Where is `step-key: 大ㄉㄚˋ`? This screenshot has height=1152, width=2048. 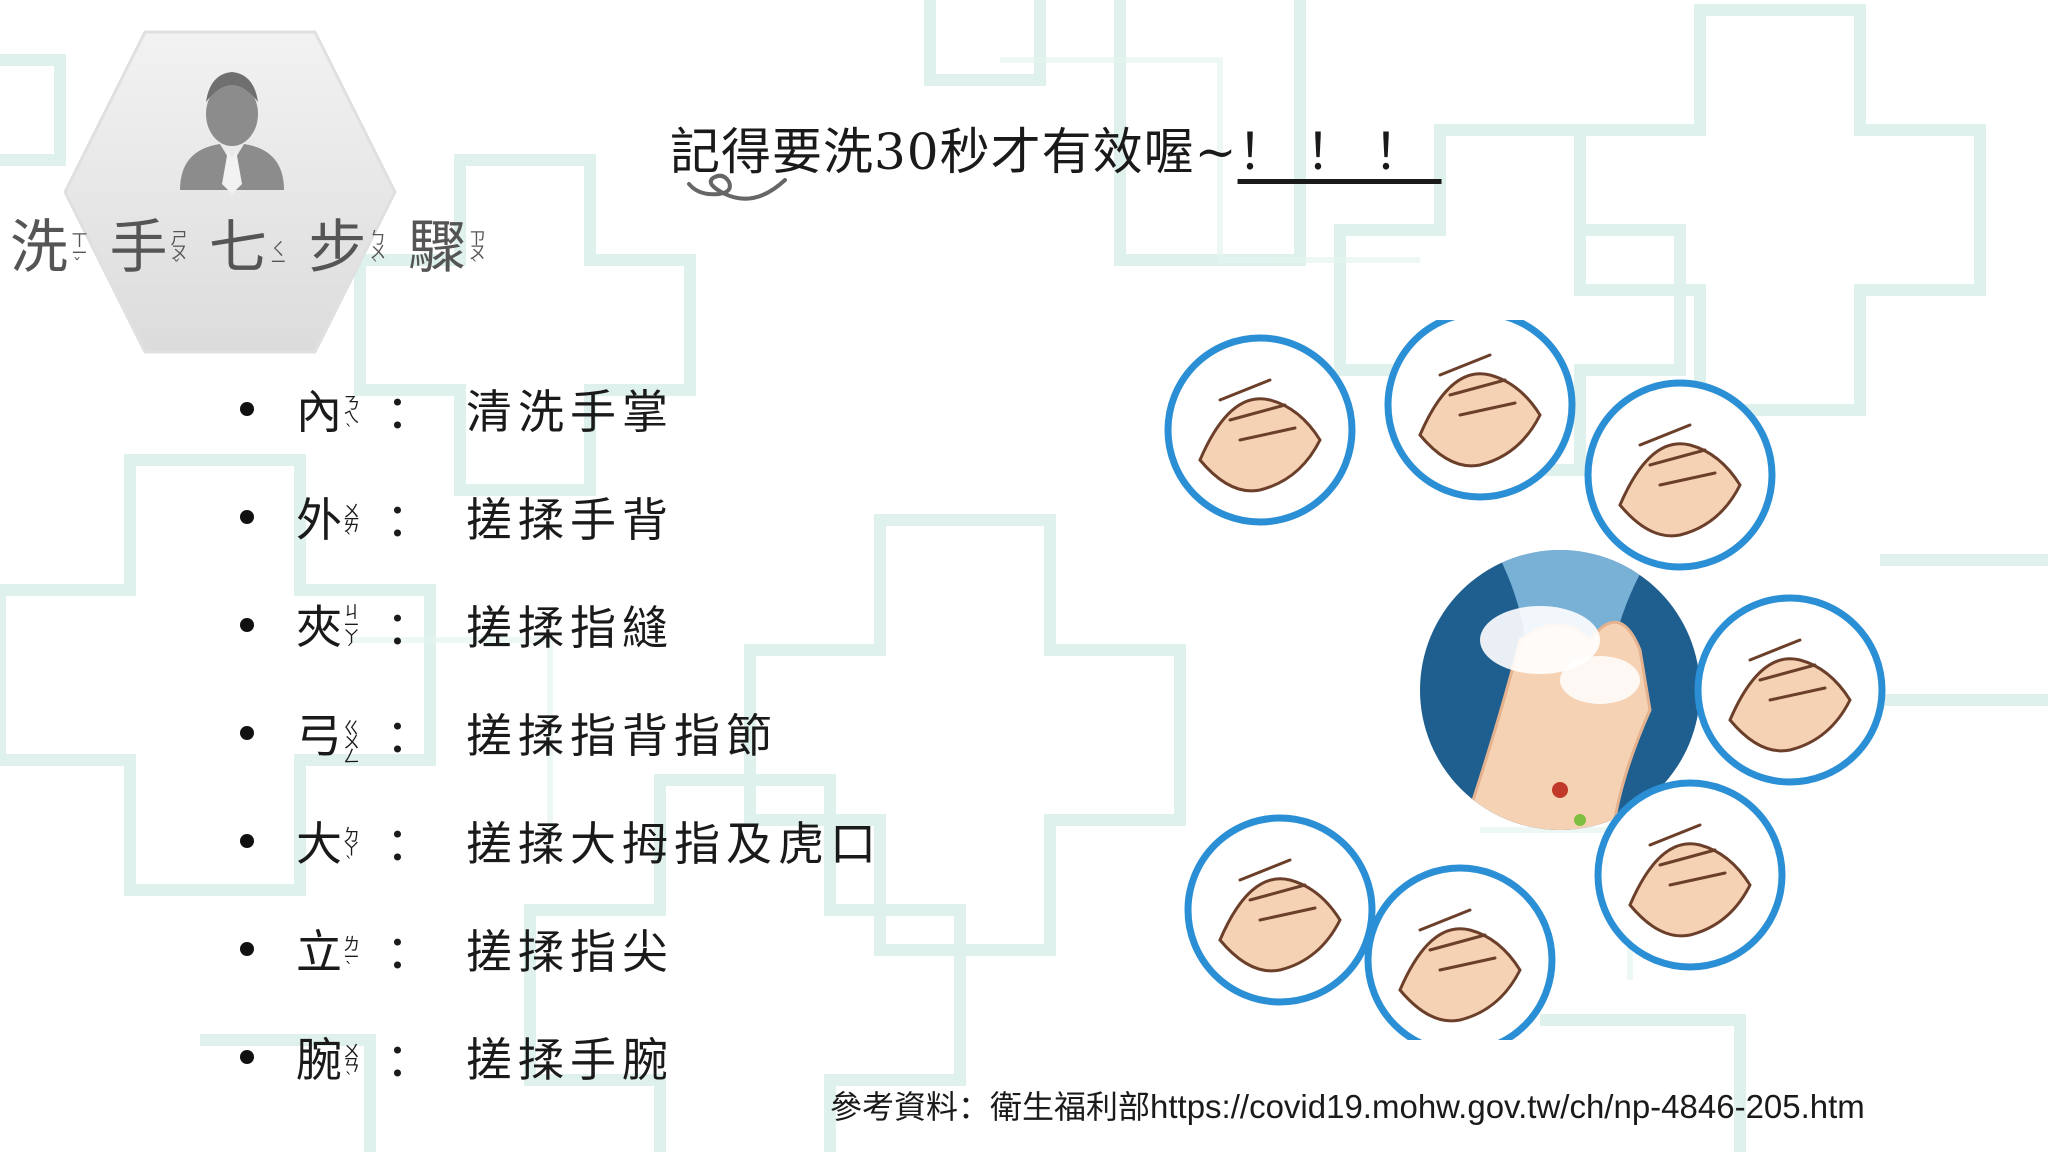
step-key: 大ㄉㄚˋ is located at coordinates (341, 841).